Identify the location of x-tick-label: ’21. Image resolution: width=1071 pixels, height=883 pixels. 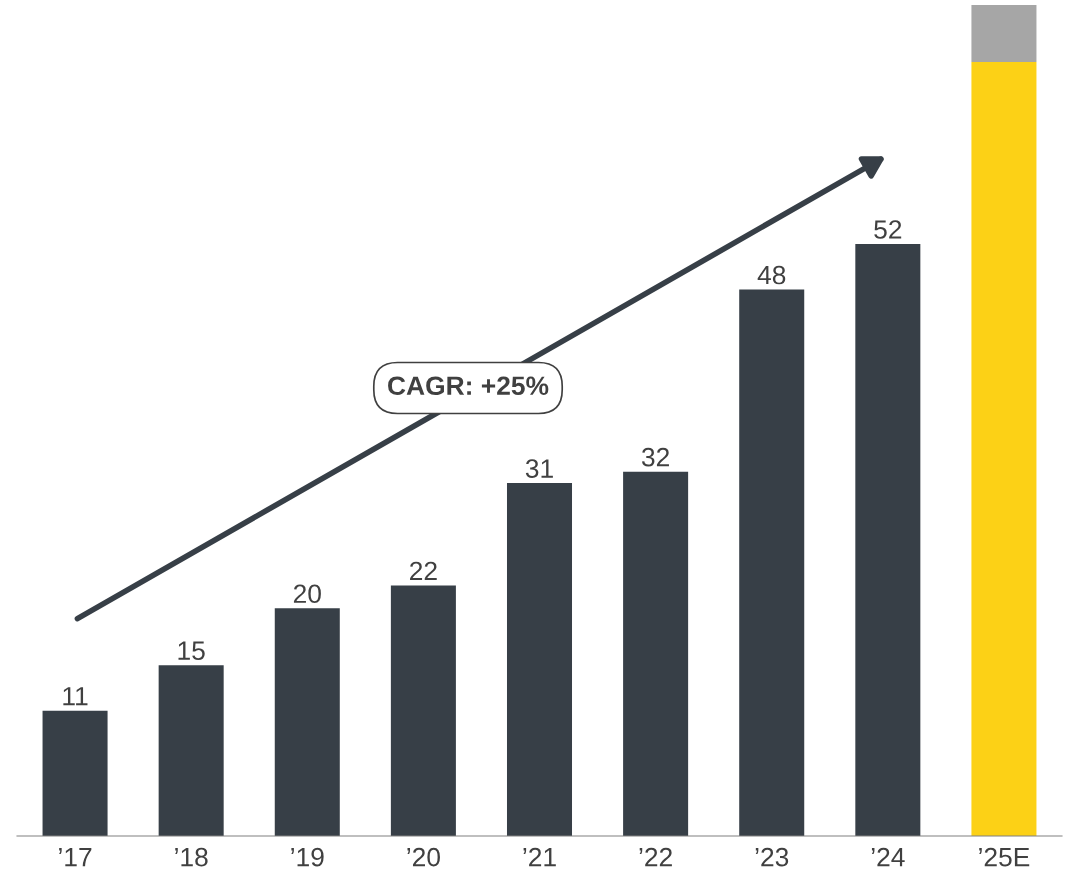
(539, 857).